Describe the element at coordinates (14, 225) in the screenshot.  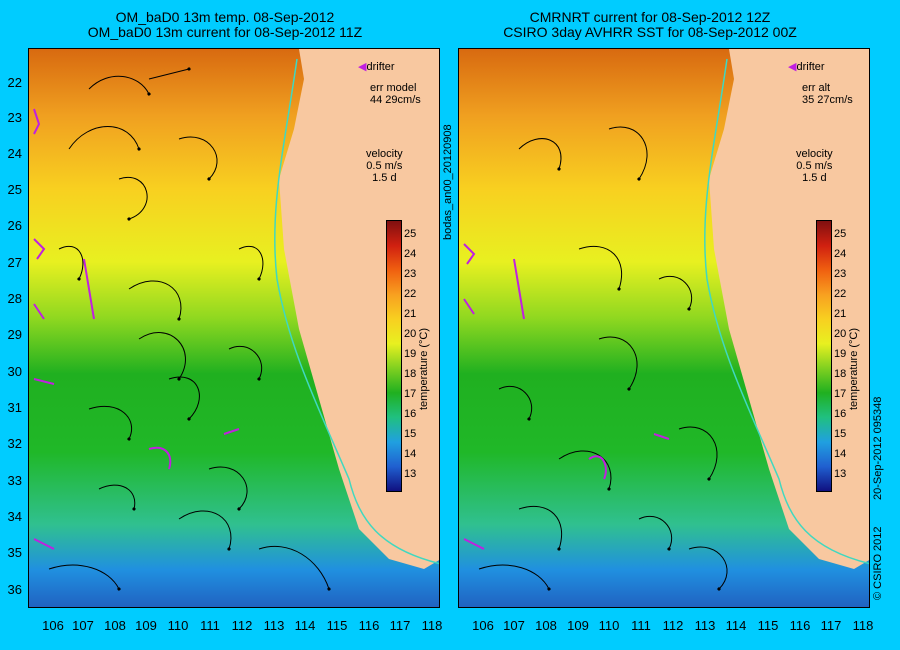
I see `lat-tick: 26` at that location.